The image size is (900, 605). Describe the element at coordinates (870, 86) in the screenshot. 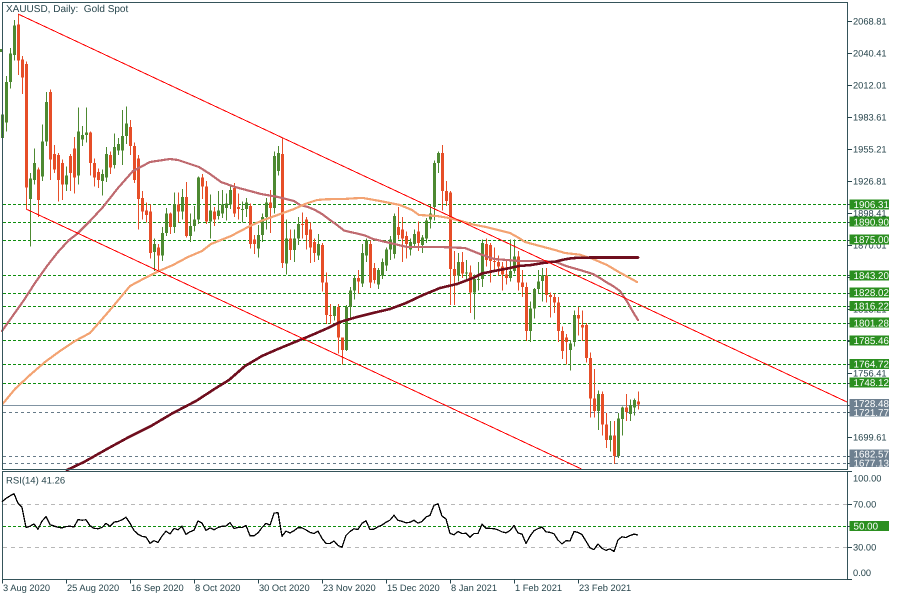

I see `svg-text: 2012.01` at that location.